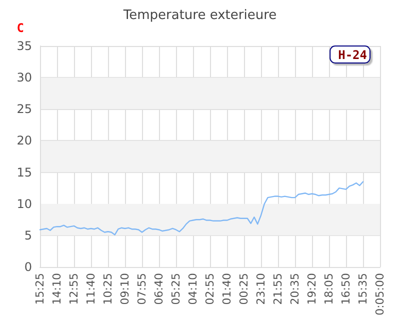 The height and width of the screenshot is (320, 400). Describe the element at coordinates (24, 172) in the screenshot. I see `y-tick-label: 15` at that location.